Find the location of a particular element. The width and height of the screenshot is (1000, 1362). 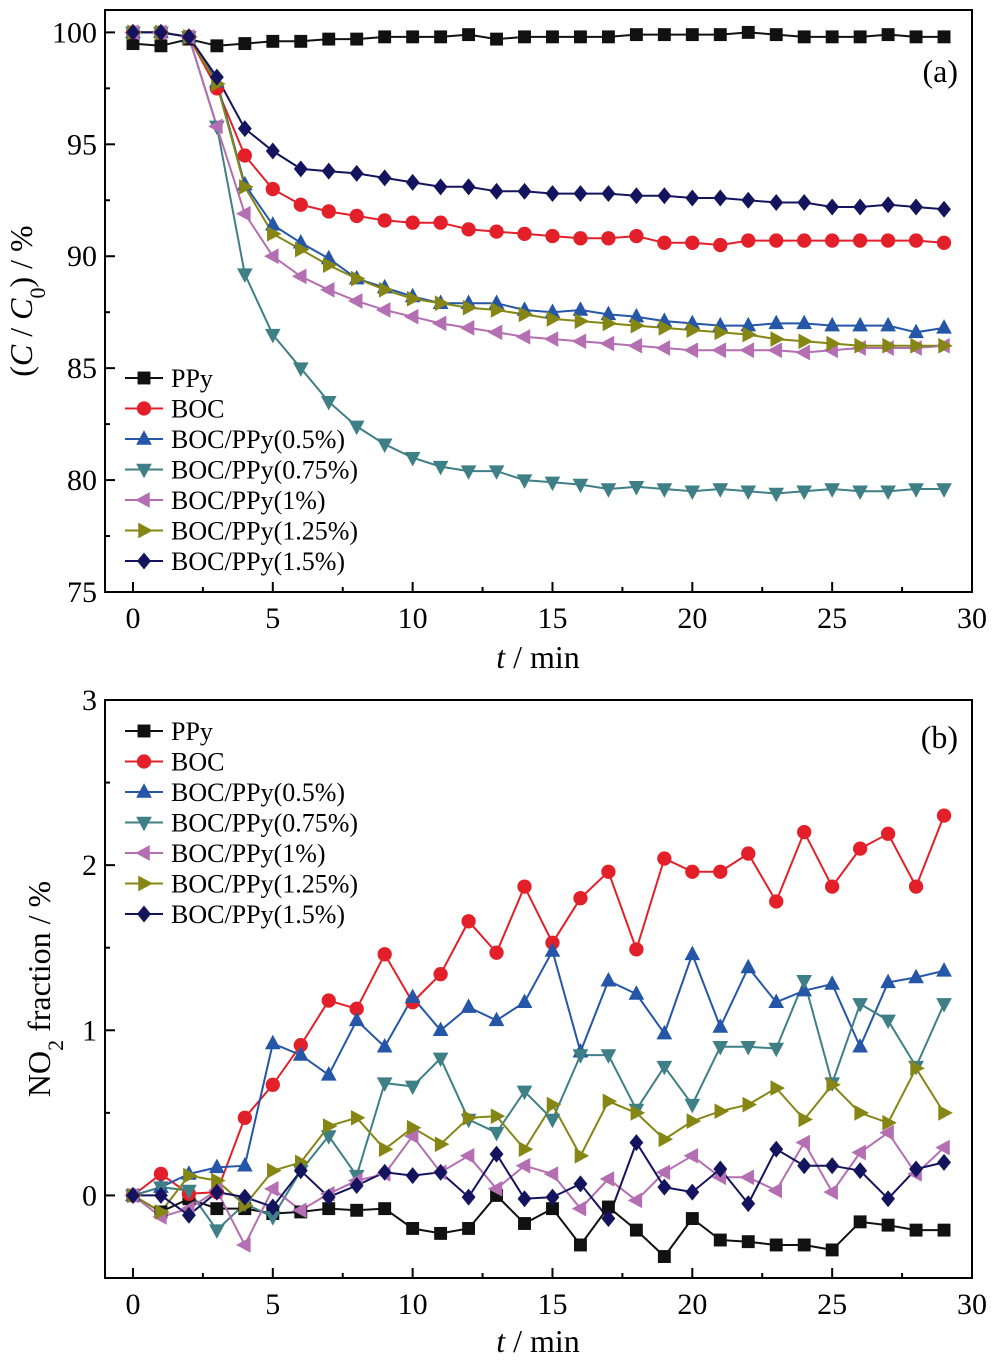

panel-a-label: (a) is located at coordinates (940, 71).